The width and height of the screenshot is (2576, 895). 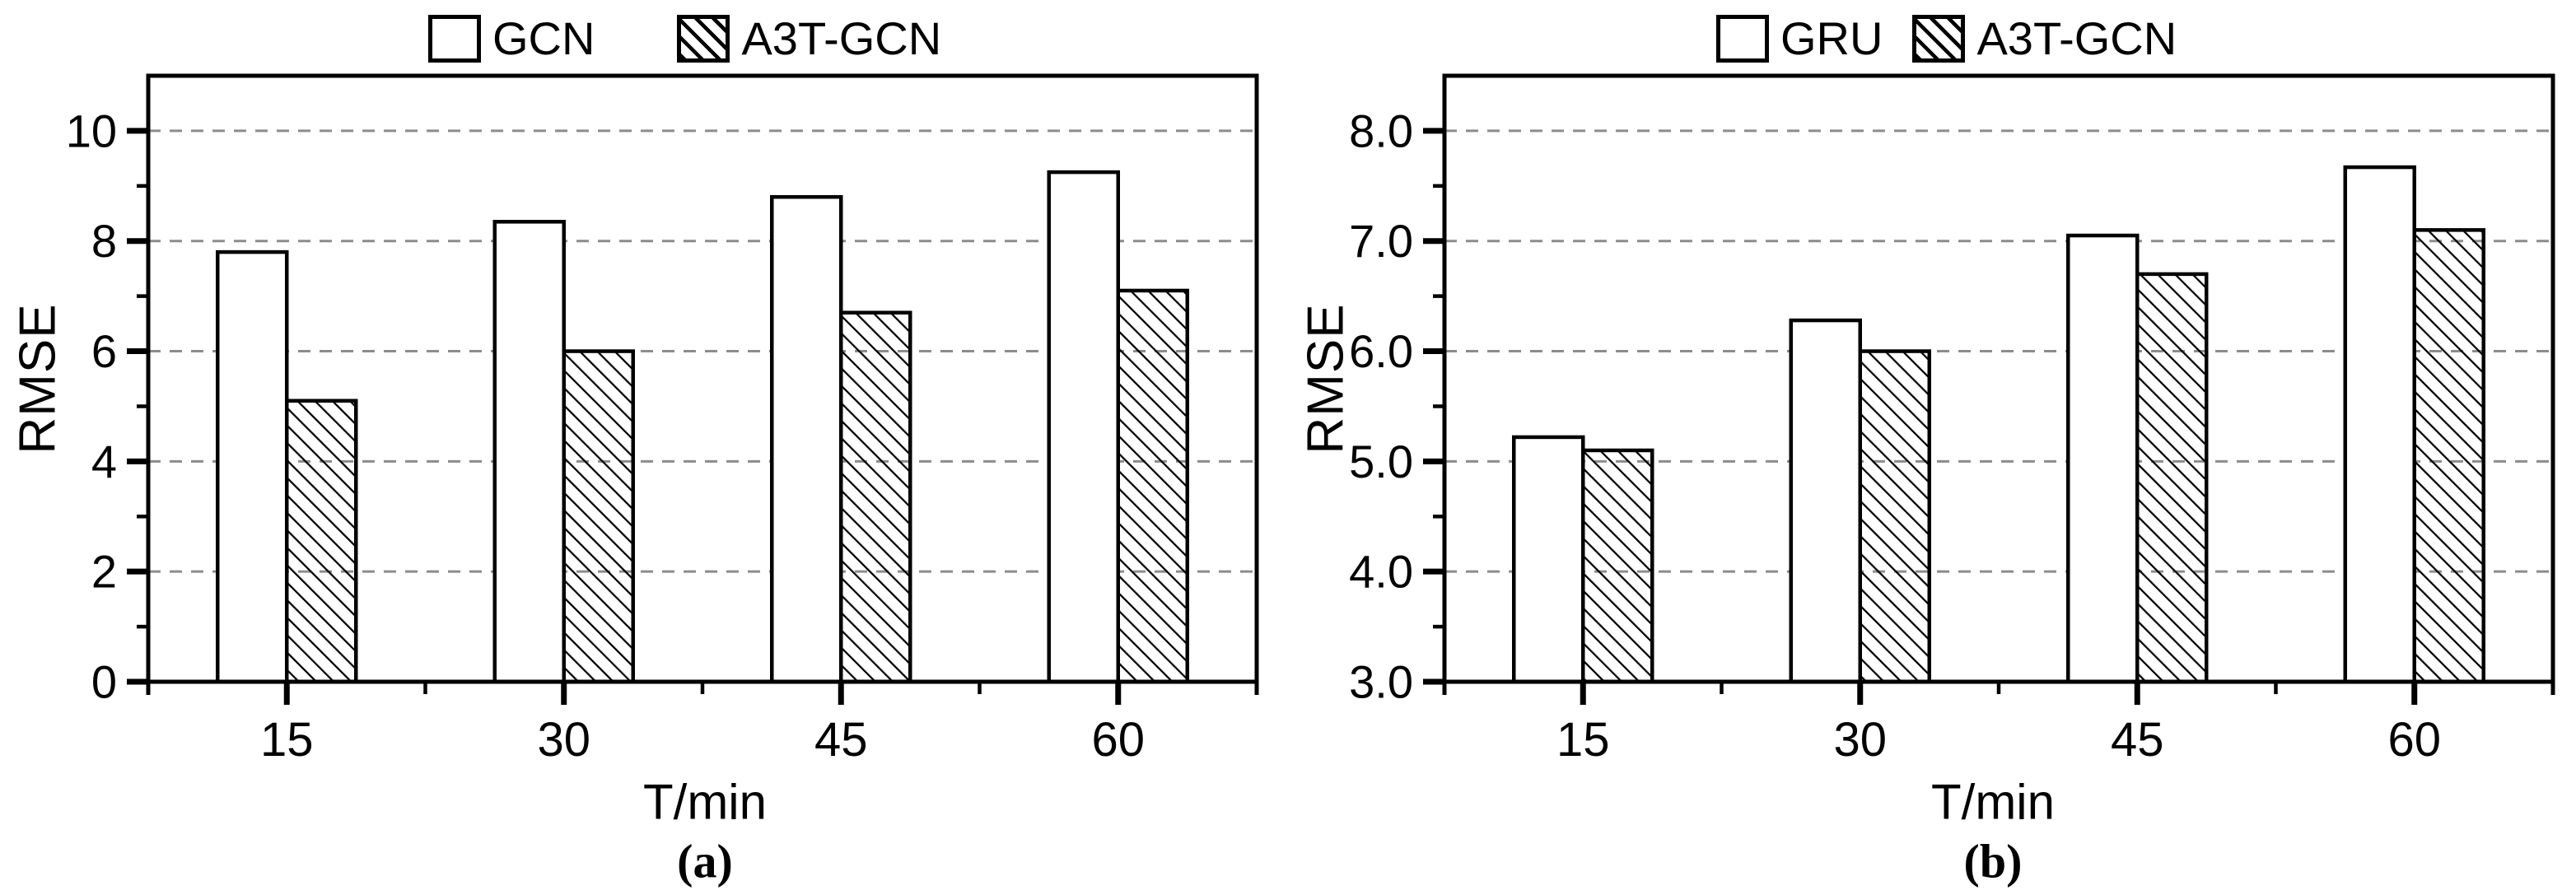 What do you see at coordinates (1381, 351) in the screenshot?
I see `y-tick-label: 6.0` at bounding box center [1381, 351].